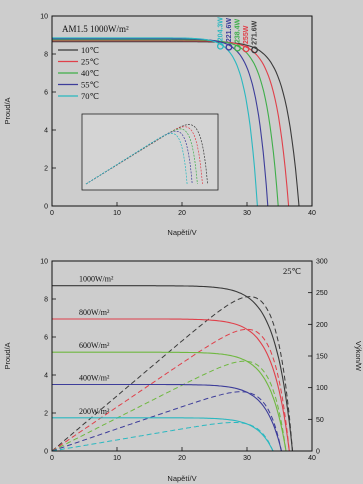 The height and width of the screenshot is (484, 363). I want to click on chart2-annotation: 25℃, so click(292, 271).